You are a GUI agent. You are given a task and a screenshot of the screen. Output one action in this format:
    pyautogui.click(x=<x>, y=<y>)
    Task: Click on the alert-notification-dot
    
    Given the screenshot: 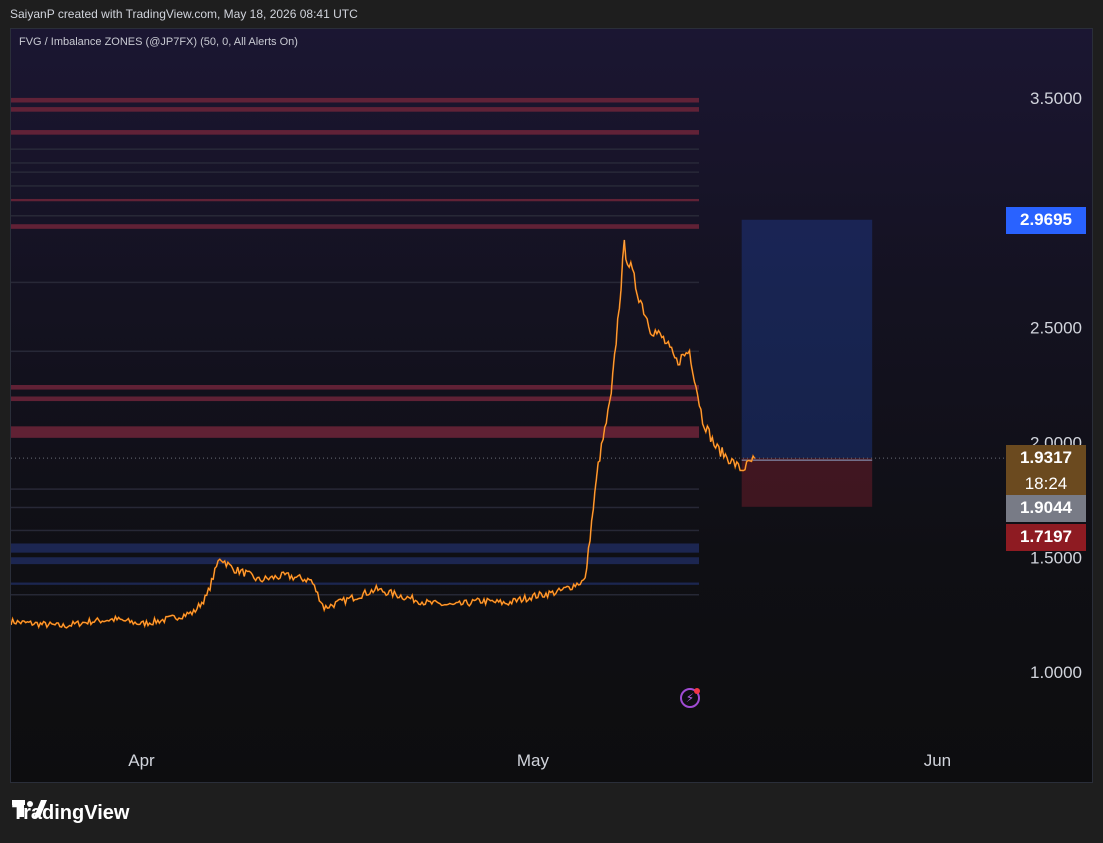 What is the action you would take?
    pyautogui.click(x=697, y=691)
    